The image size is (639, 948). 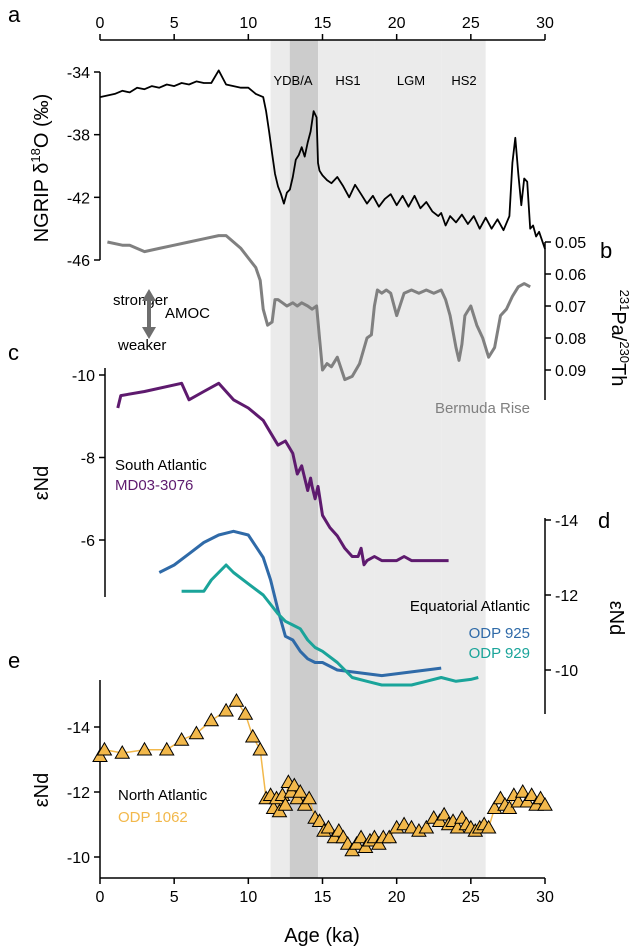 I want to click on panel-letter-d: d, so click(x=604, y=520).